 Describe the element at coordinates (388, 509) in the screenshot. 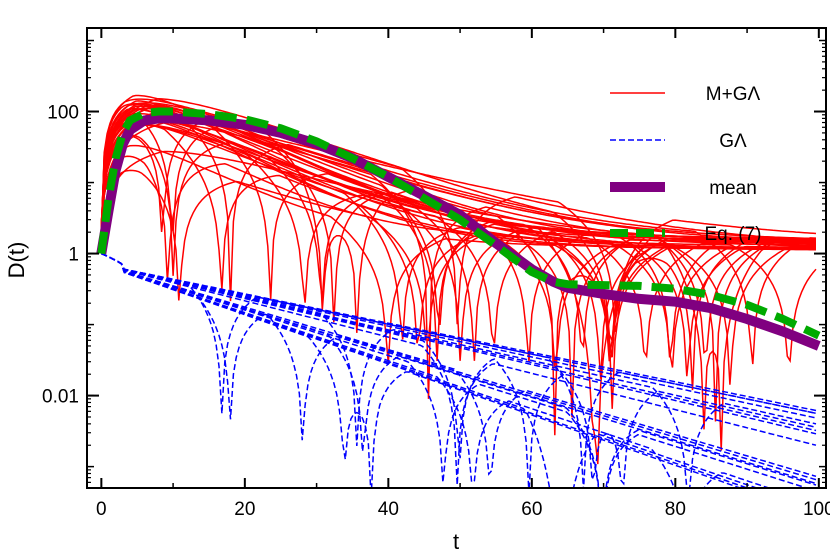

I see `x-tick-label: 40` at that location.